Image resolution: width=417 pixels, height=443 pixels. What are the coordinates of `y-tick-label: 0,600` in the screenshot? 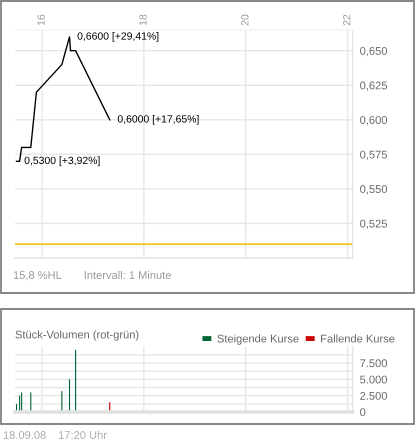 It's located at (374, 121).